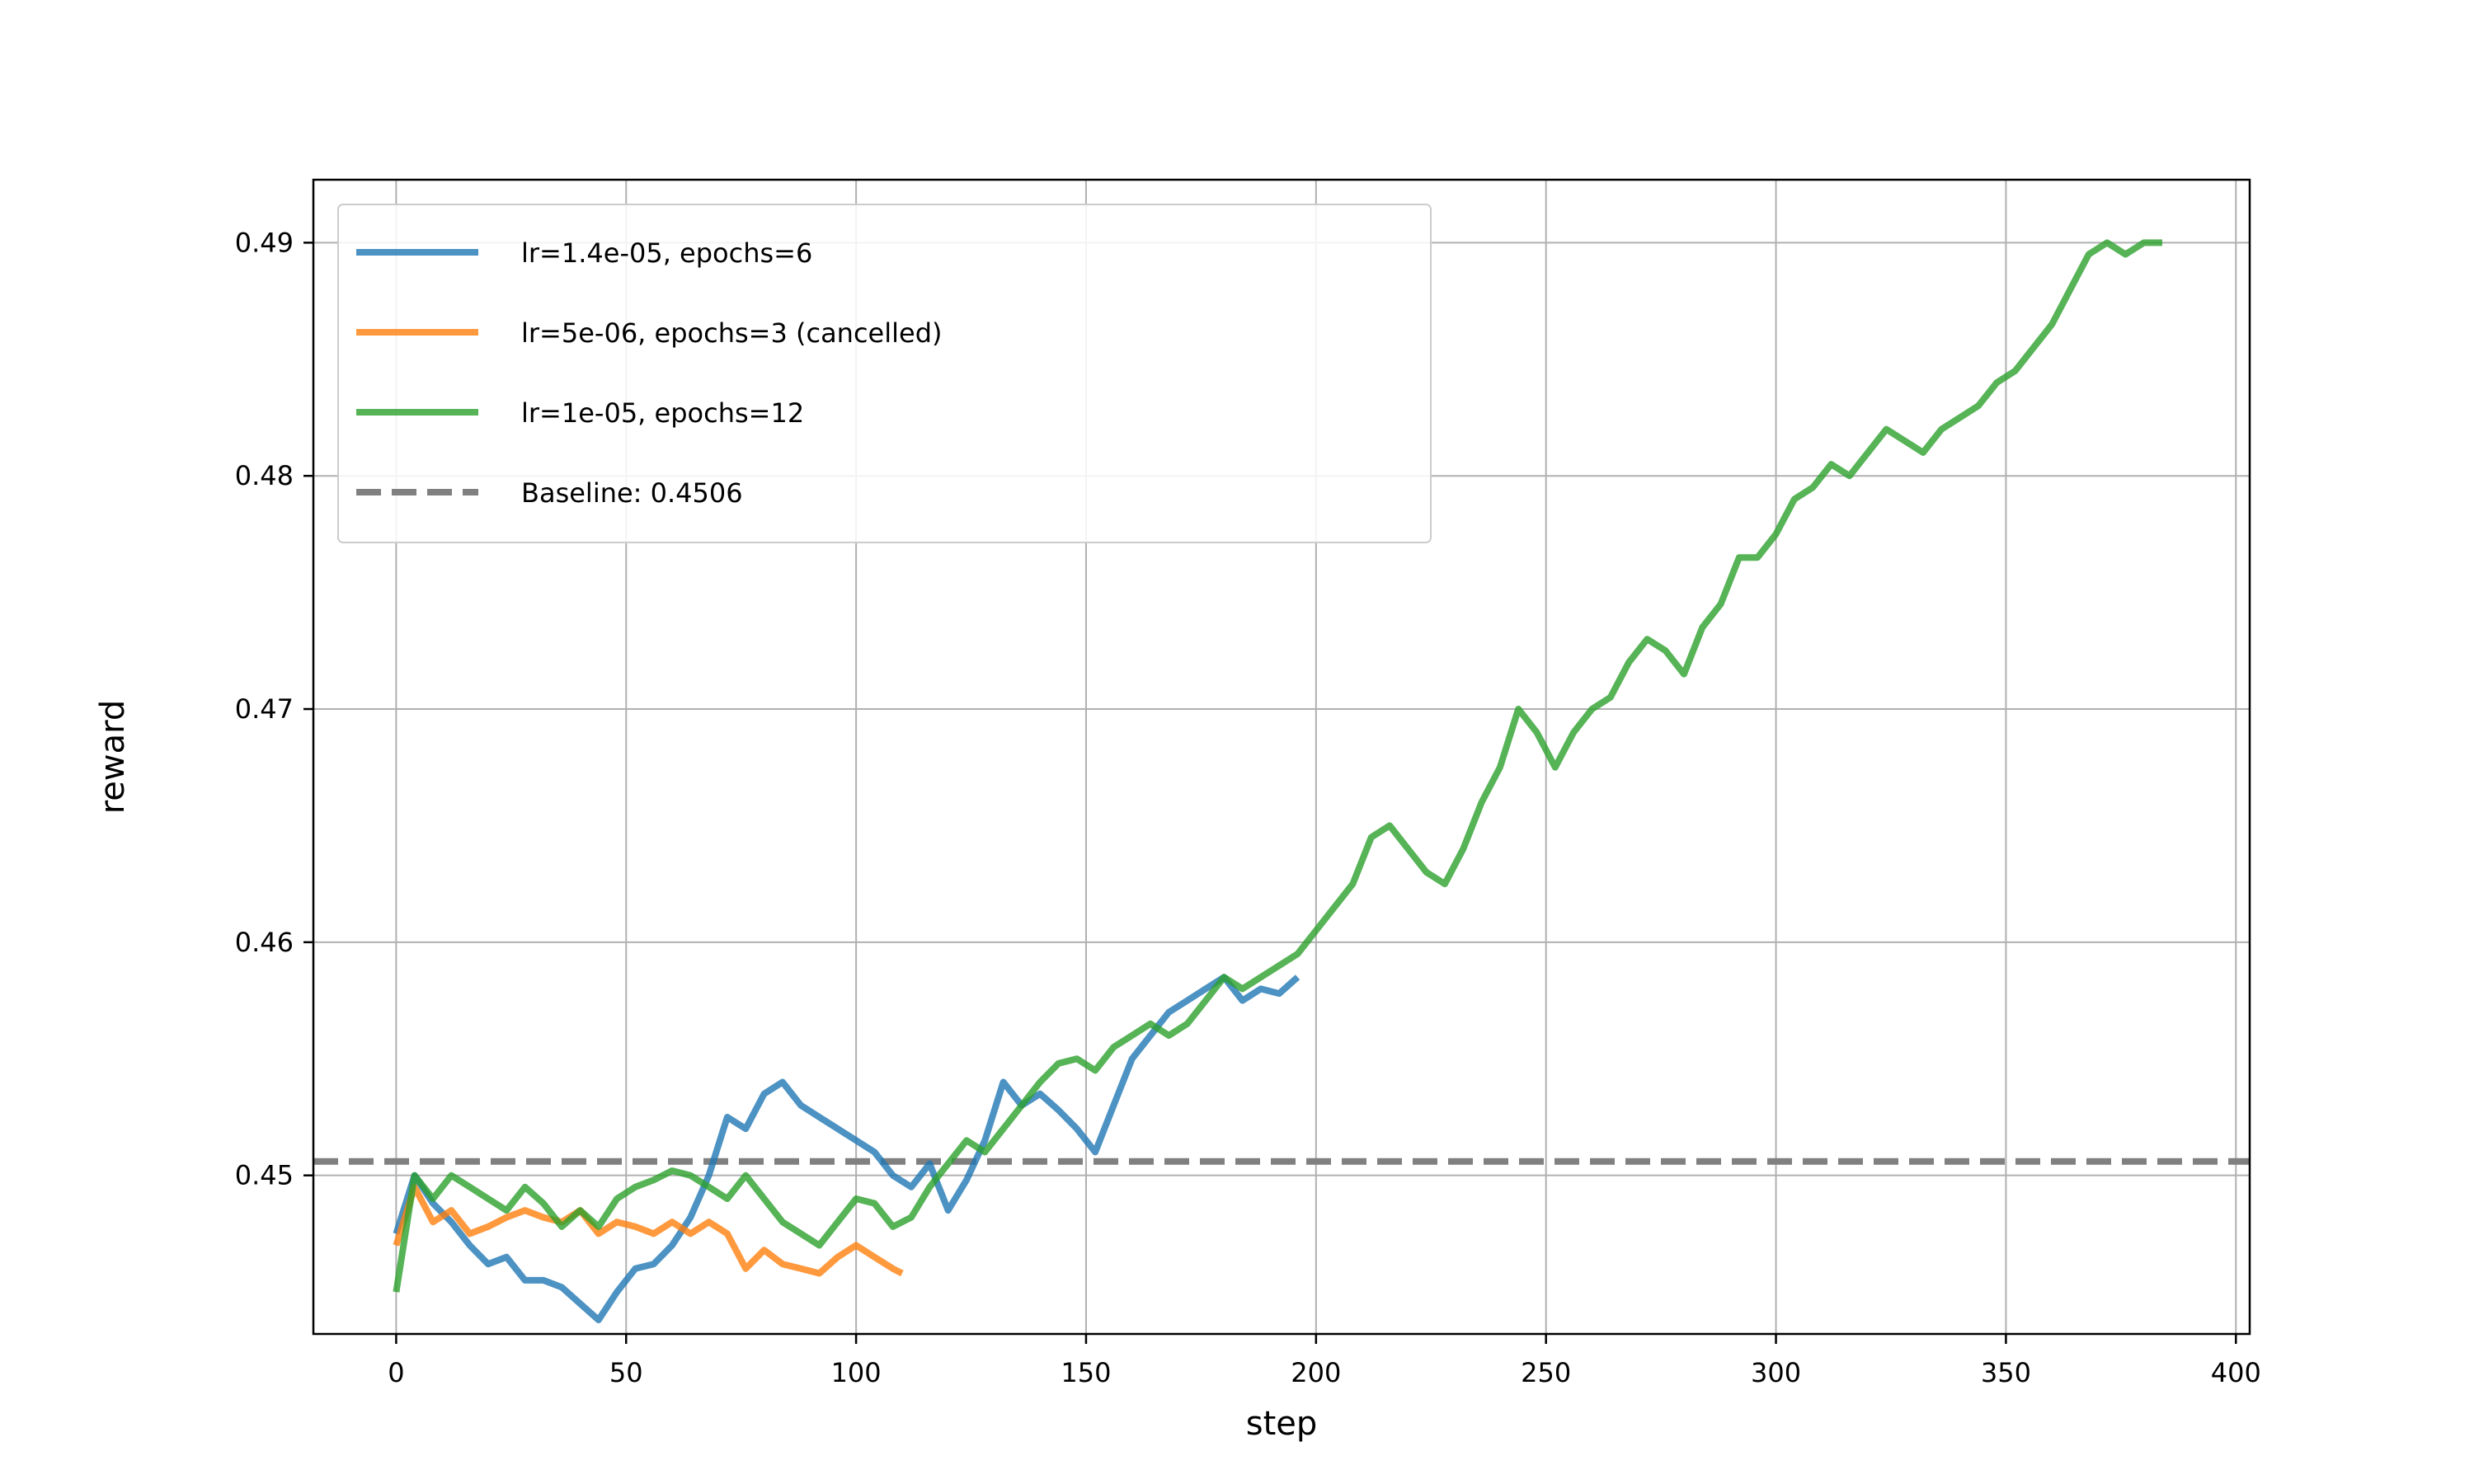 This screenshot has height=1484, width=2474. Describe the element at coordinates (264, 1175) in the screenshot. I see `y-tick-label: 0.45` at that location.